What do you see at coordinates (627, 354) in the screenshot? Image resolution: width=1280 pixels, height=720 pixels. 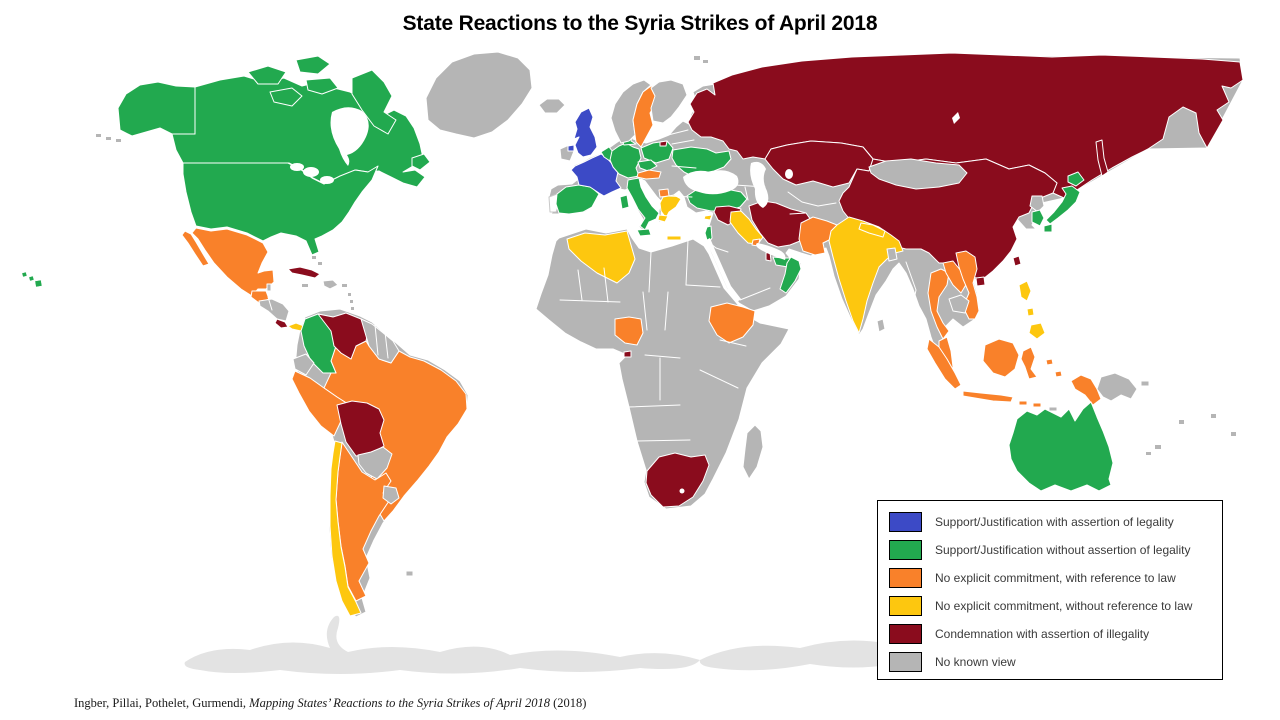 I see `region-equatorial-guinea` at bounding box center [627, 354].